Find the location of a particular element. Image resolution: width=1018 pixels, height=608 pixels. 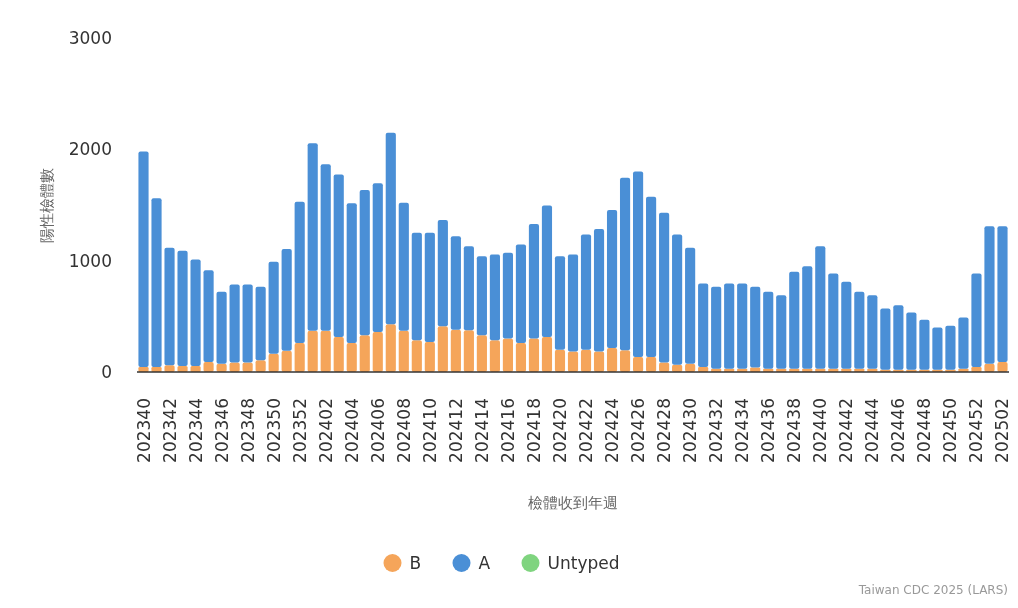

x-tick-label: 202438 is located at coordinates (794, 430).